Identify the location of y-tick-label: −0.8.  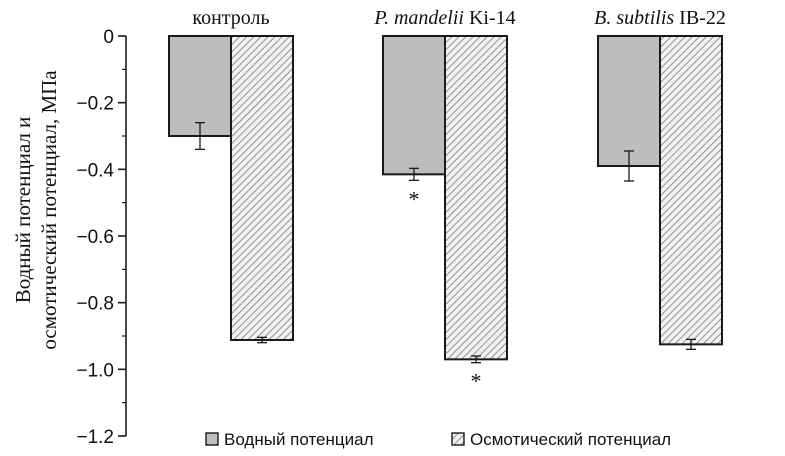
(95, 304).